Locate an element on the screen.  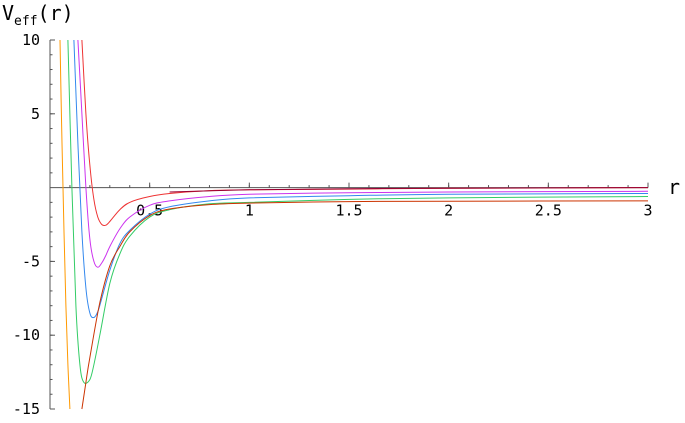
y-axis-title-sub: eff is located at coordinates (25, 21).